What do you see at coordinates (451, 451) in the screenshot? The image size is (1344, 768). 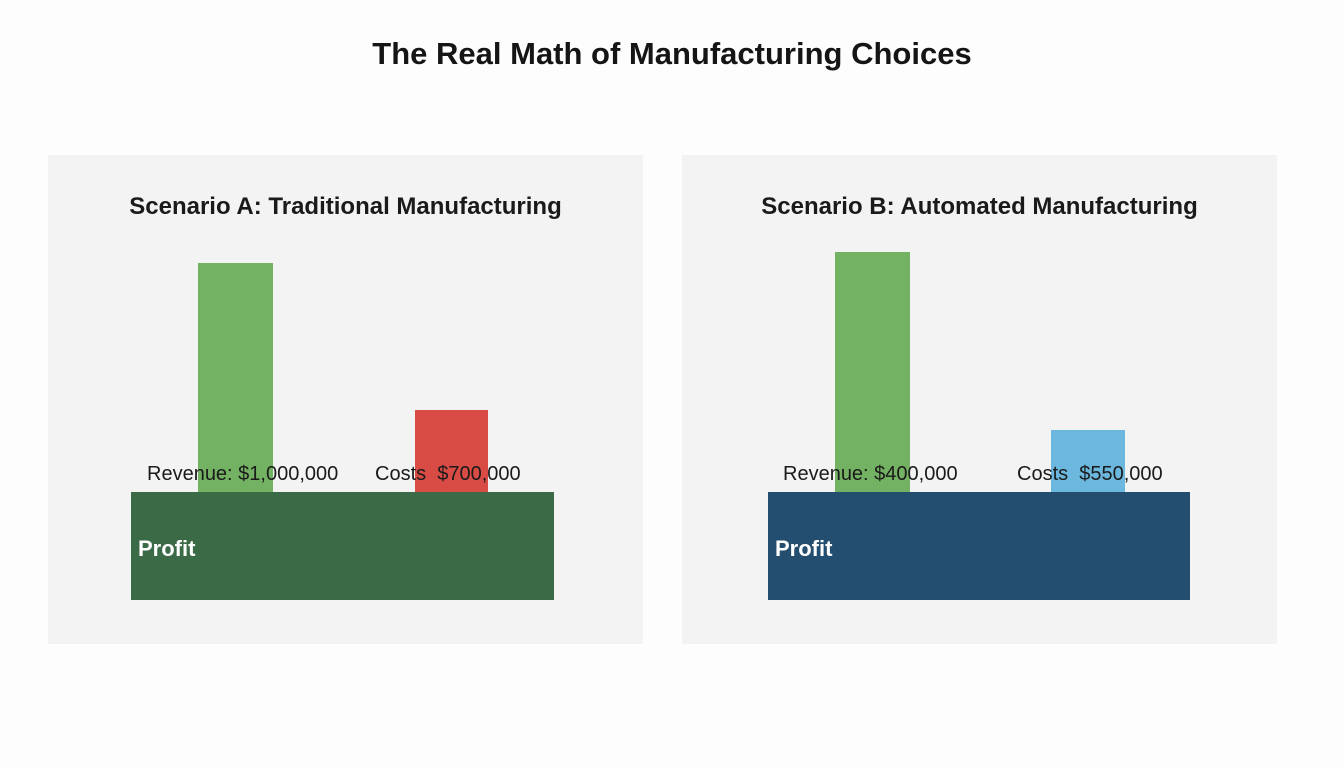 I see `costs-bar-a` at bounding box center [451, 451].